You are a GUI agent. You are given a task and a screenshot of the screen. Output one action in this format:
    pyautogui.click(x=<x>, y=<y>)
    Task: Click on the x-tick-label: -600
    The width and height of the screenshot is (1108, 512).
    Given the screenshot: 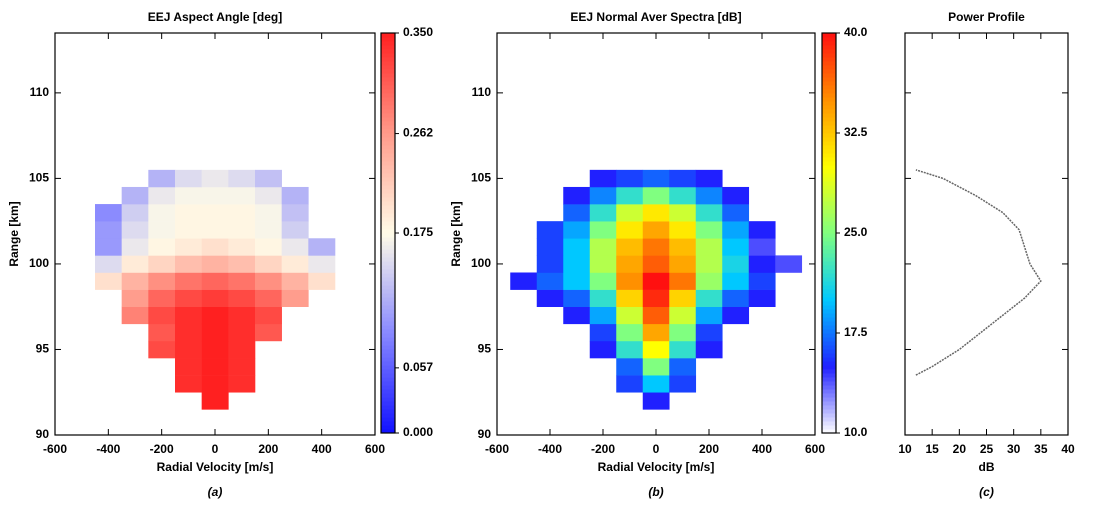 What is the action you would take?
    pyautogui.click(x=497, y=449)
    